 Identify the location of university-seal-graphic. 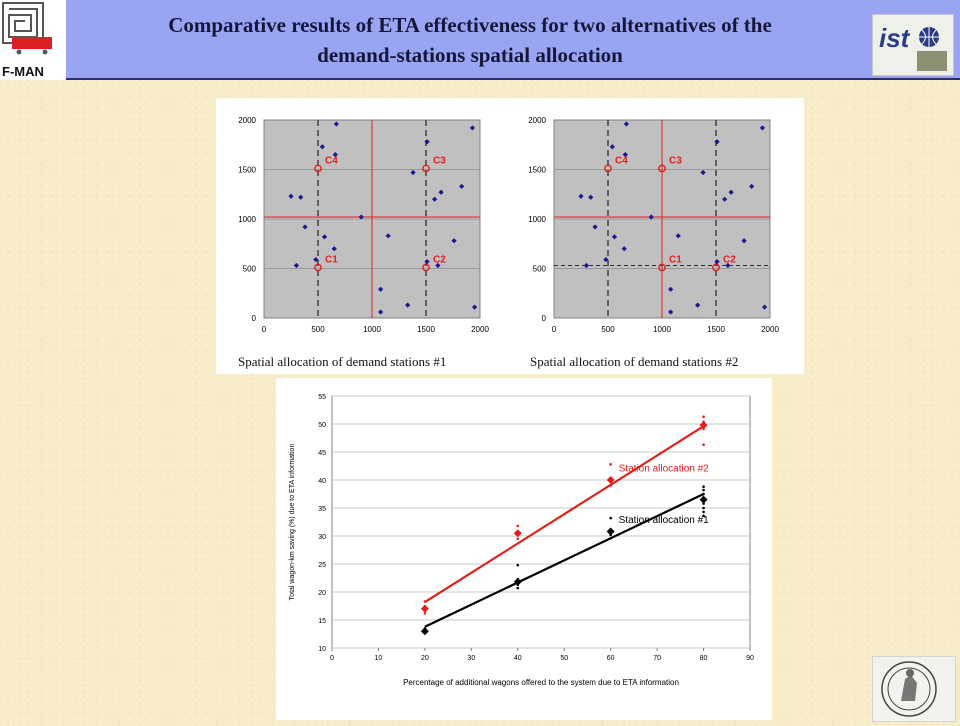
(909, 689).